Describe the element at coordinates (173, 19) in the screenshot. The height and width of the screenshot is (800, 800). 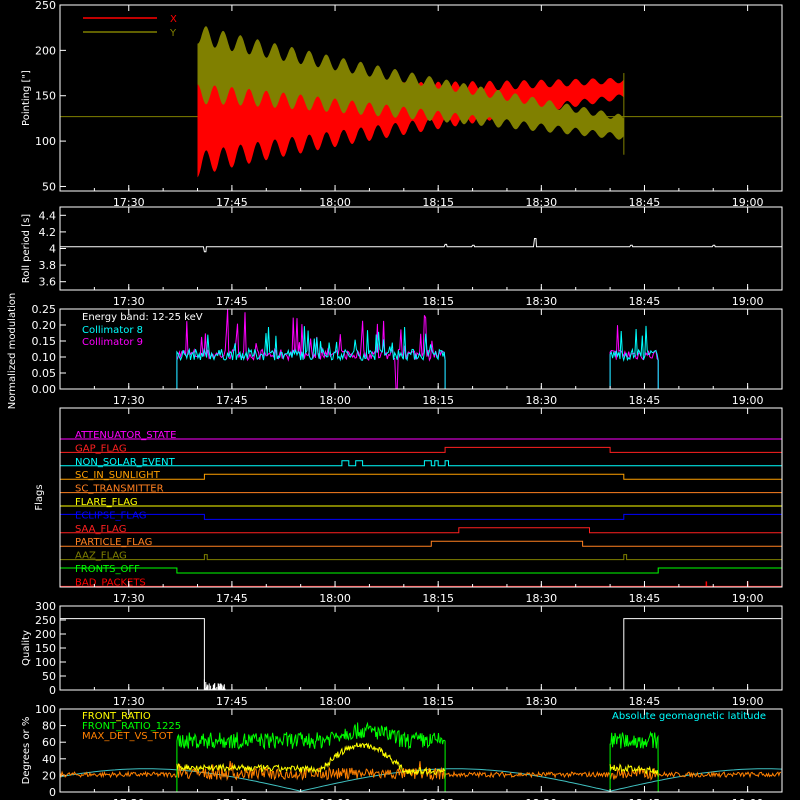
I see `legend-label-x: X` at that location.